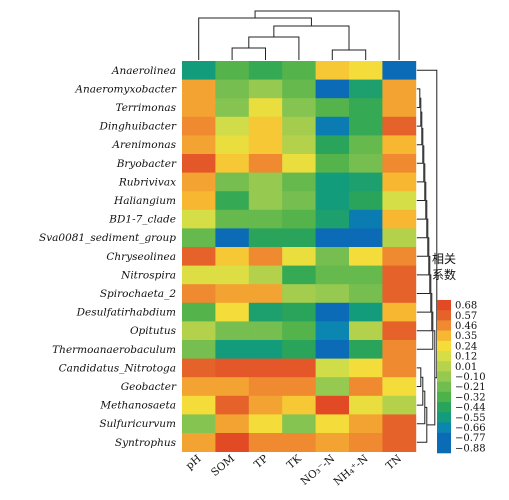 Image resolution: width=509 pixels, height=500 pixels. I want to click on column-label: pH, so click(194, 462).